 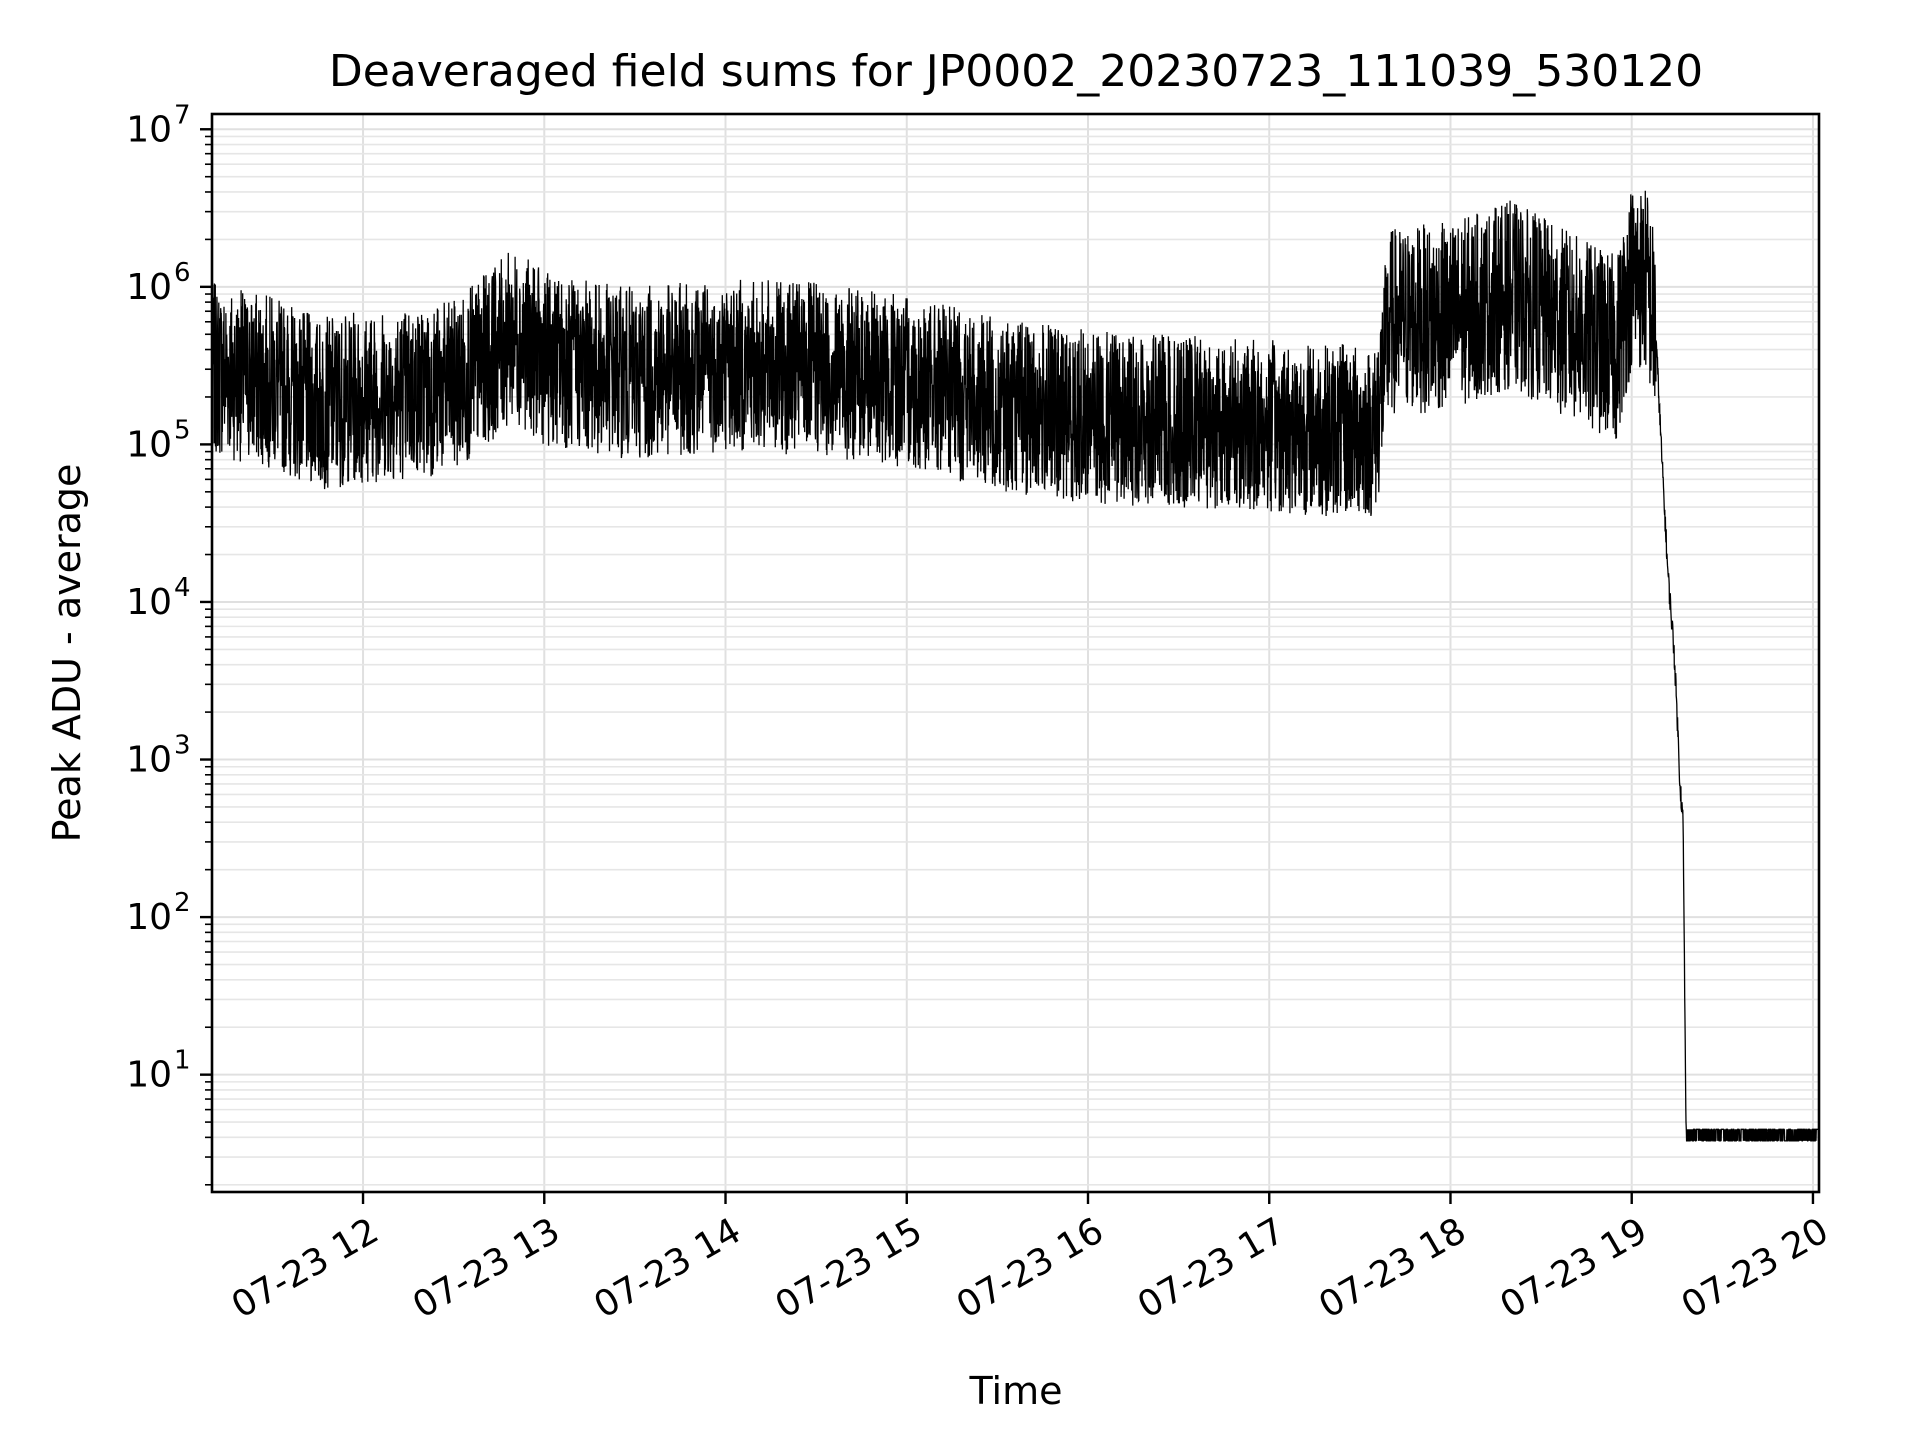 I want to click on y-tick-exponent: 7, so click(x=182, y=115).